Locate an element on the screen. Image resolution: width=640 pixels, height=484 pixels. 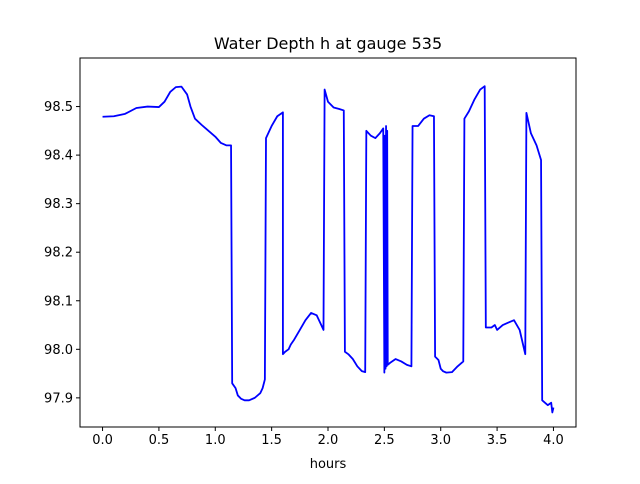
x-tick-label: 3.5 is located at coordinates (497, 440).